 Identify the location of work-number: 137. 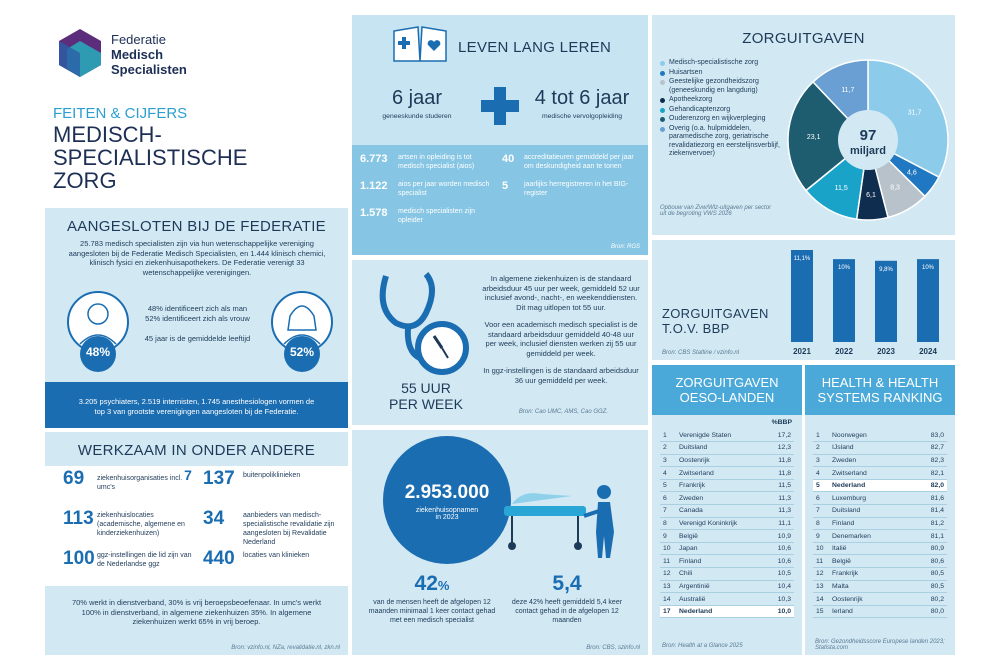
(219, 478).